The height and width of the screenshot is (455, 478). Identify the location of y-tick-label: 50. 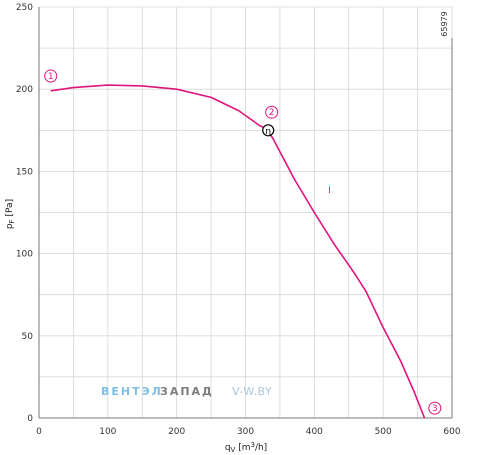
(28, 337).